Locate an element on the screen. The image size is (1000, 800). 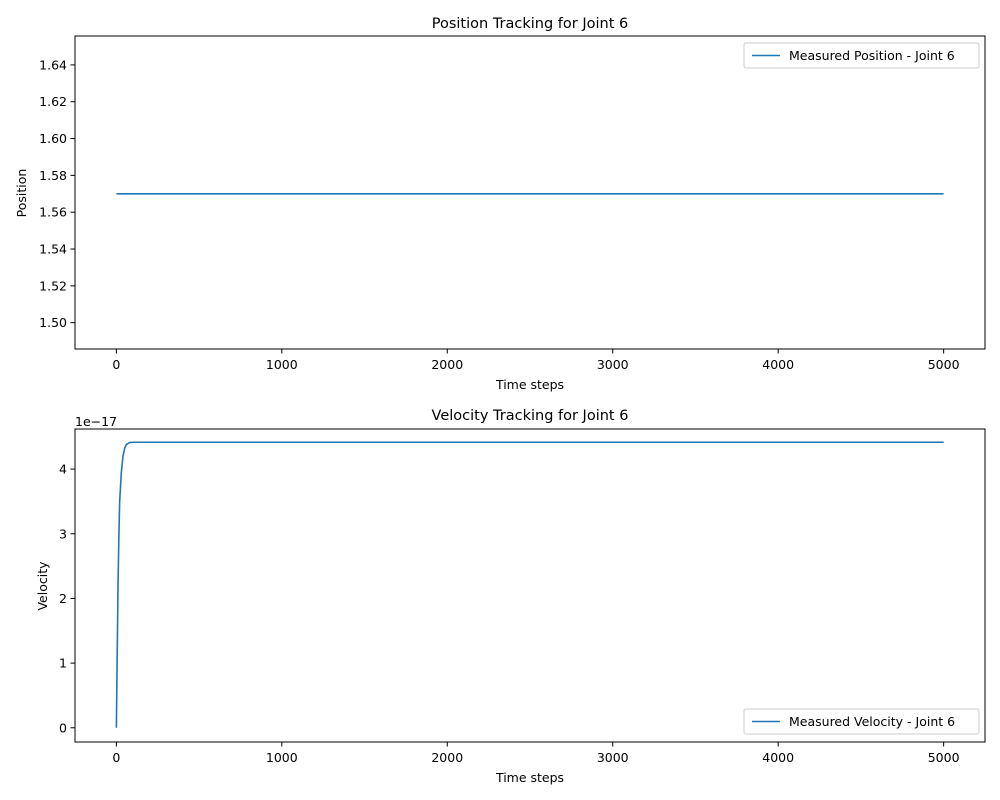
velocity-y-tick-label: 1 is located at coordinates (63, 663).